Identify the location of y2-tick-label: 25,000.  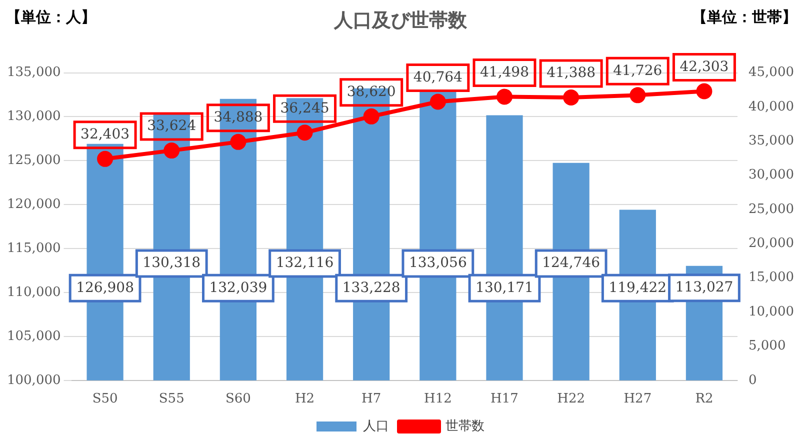
(771, 209).